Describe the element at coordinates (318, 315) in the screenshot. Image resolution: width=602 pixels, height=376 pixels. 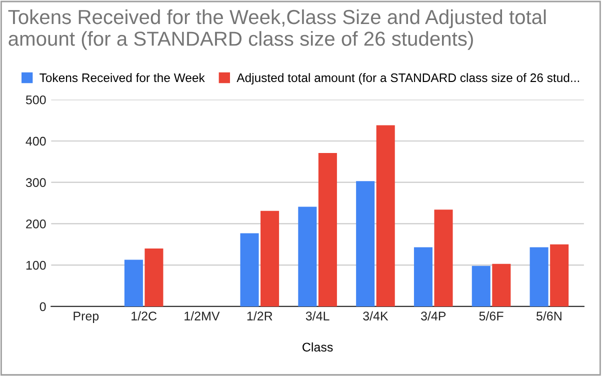
I see `x-tick-label: 3/4L` at that location.